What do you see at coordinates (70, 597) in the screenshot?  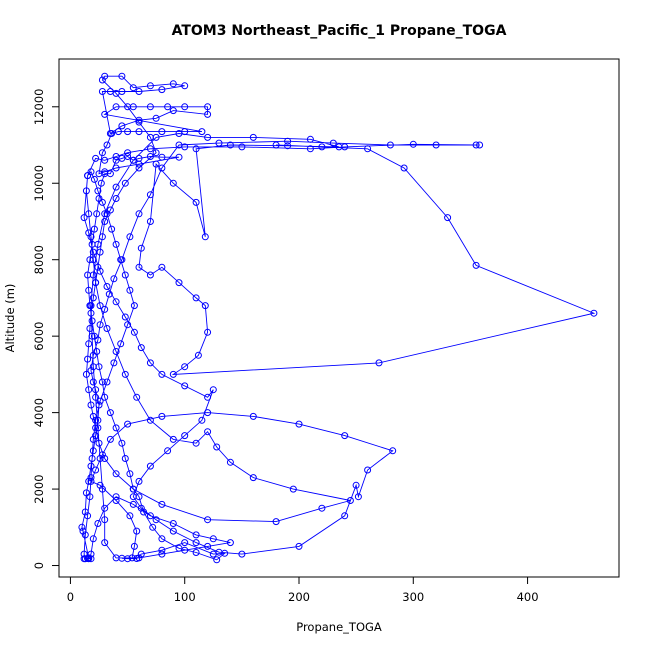 I see `x-tick-label: 0` at bounding box center [70, 597].